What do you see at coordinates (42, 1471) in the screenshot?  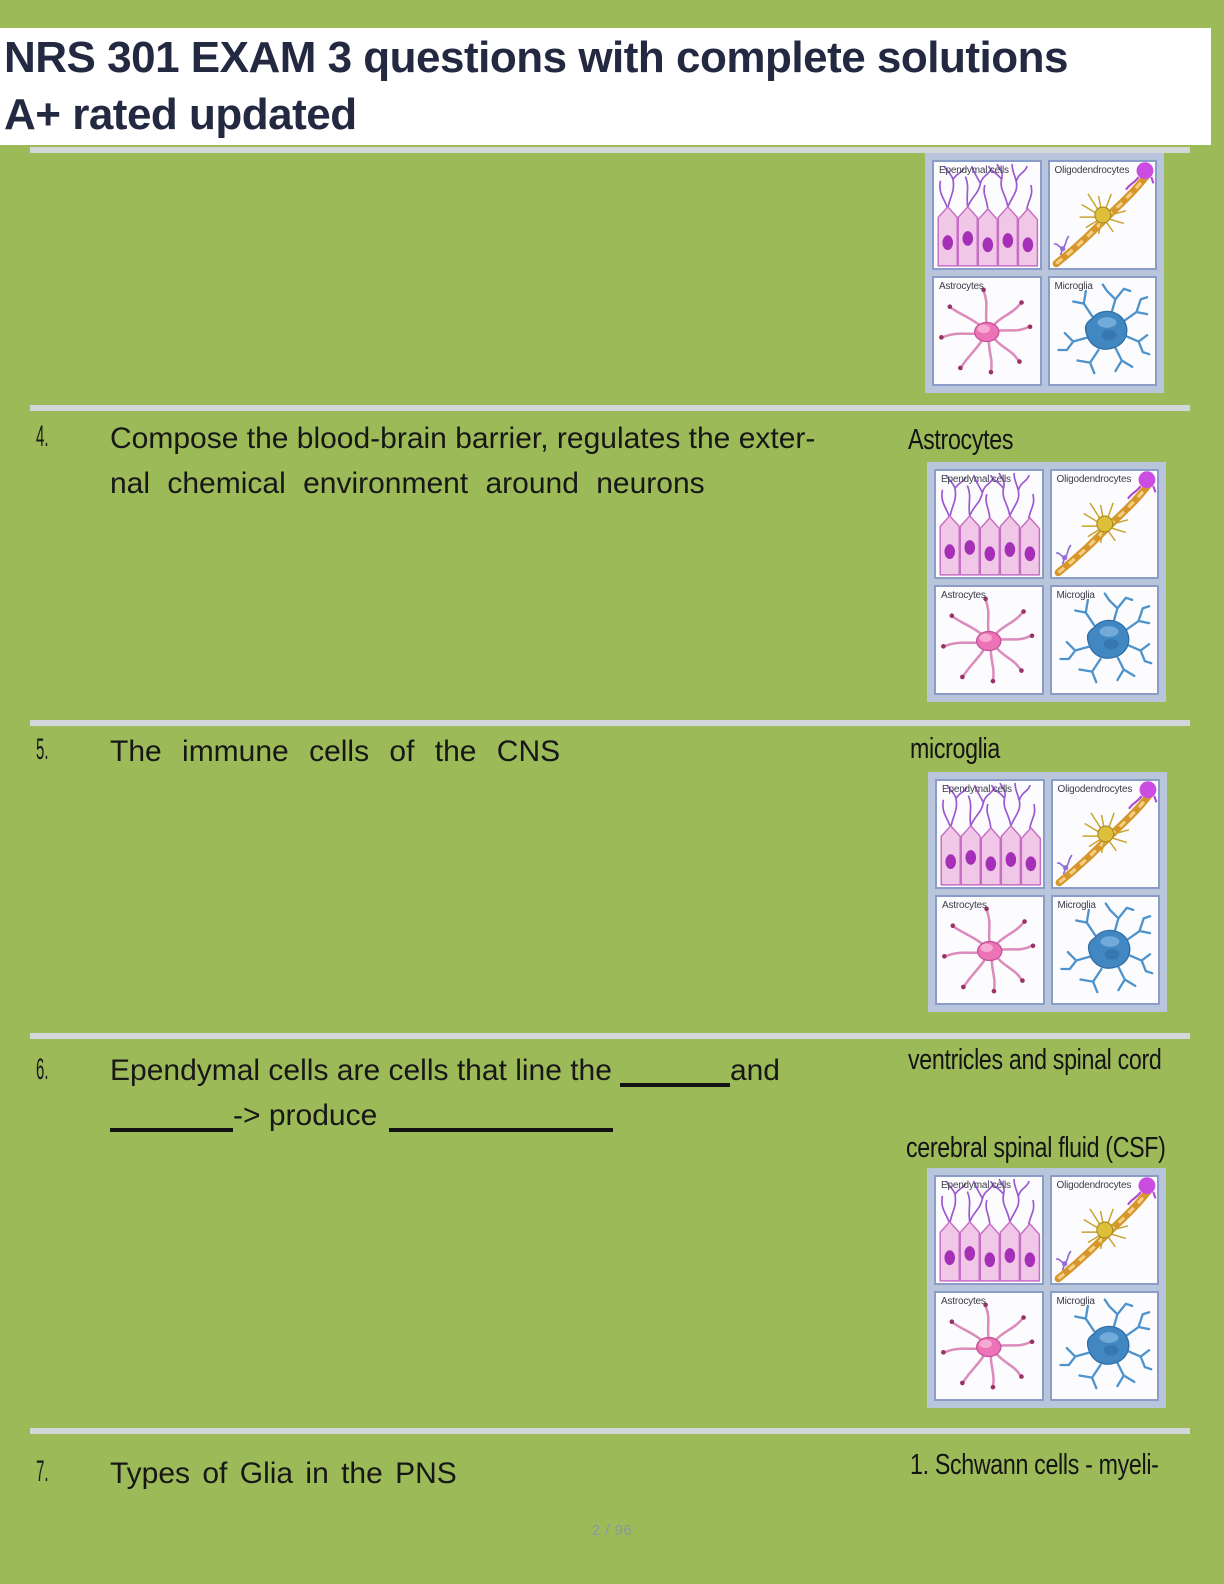 I see `question-number: 7.` at bounding box center [42, 1471].